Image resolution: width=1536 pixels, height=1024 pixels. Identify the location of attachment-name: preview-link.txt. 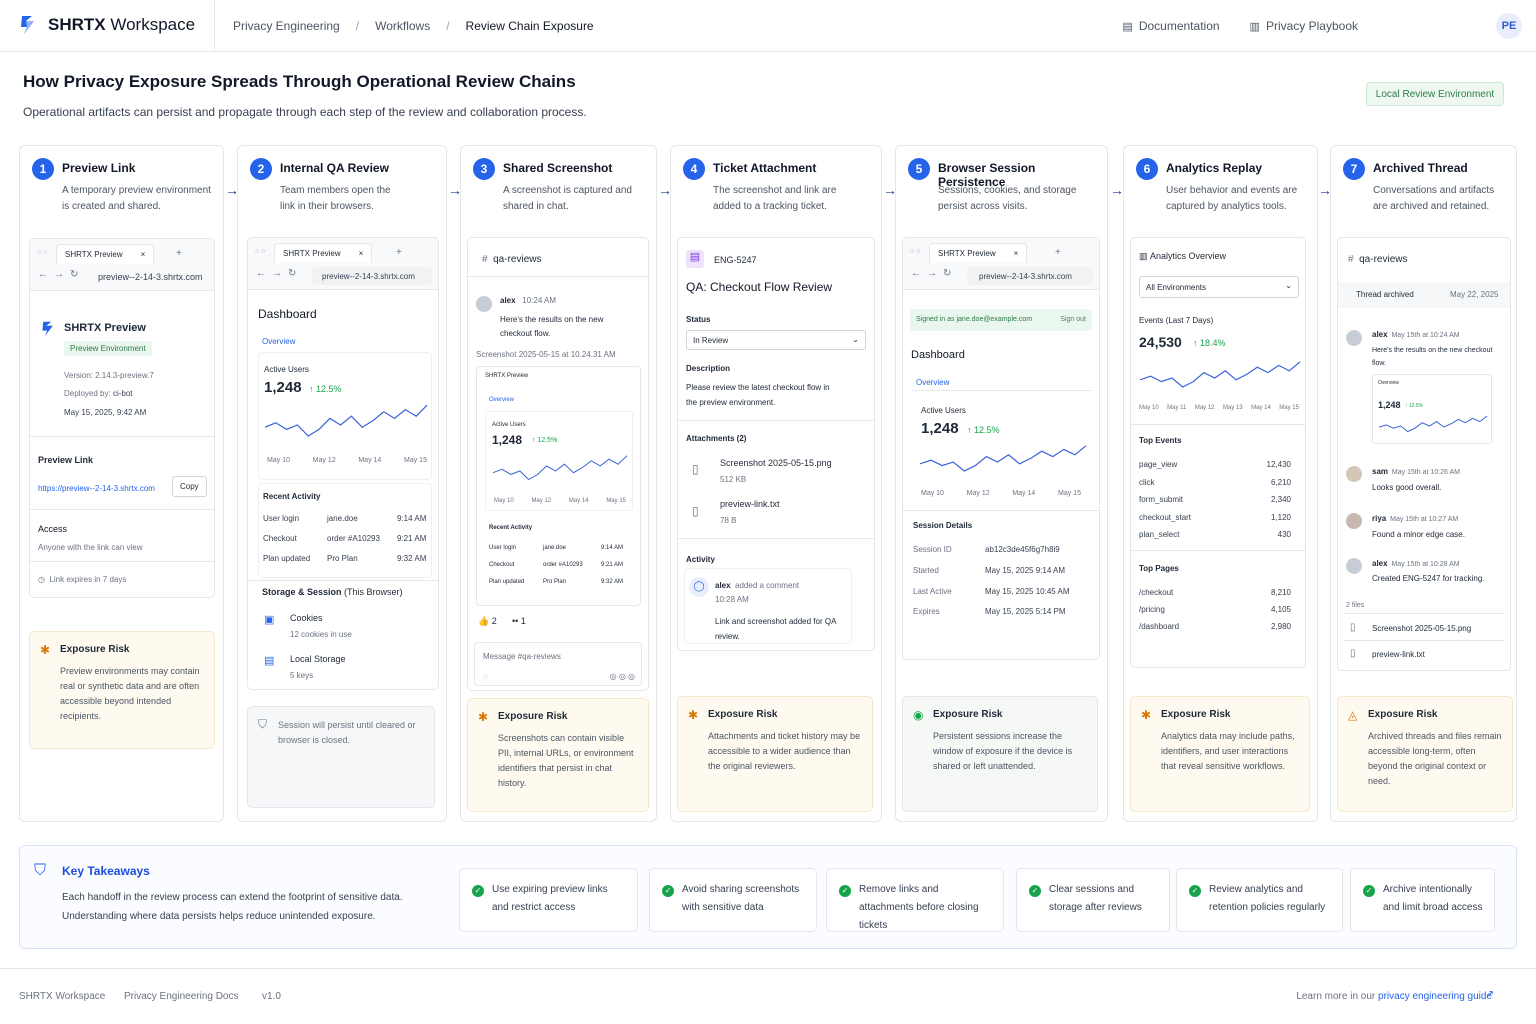
(750, 504).